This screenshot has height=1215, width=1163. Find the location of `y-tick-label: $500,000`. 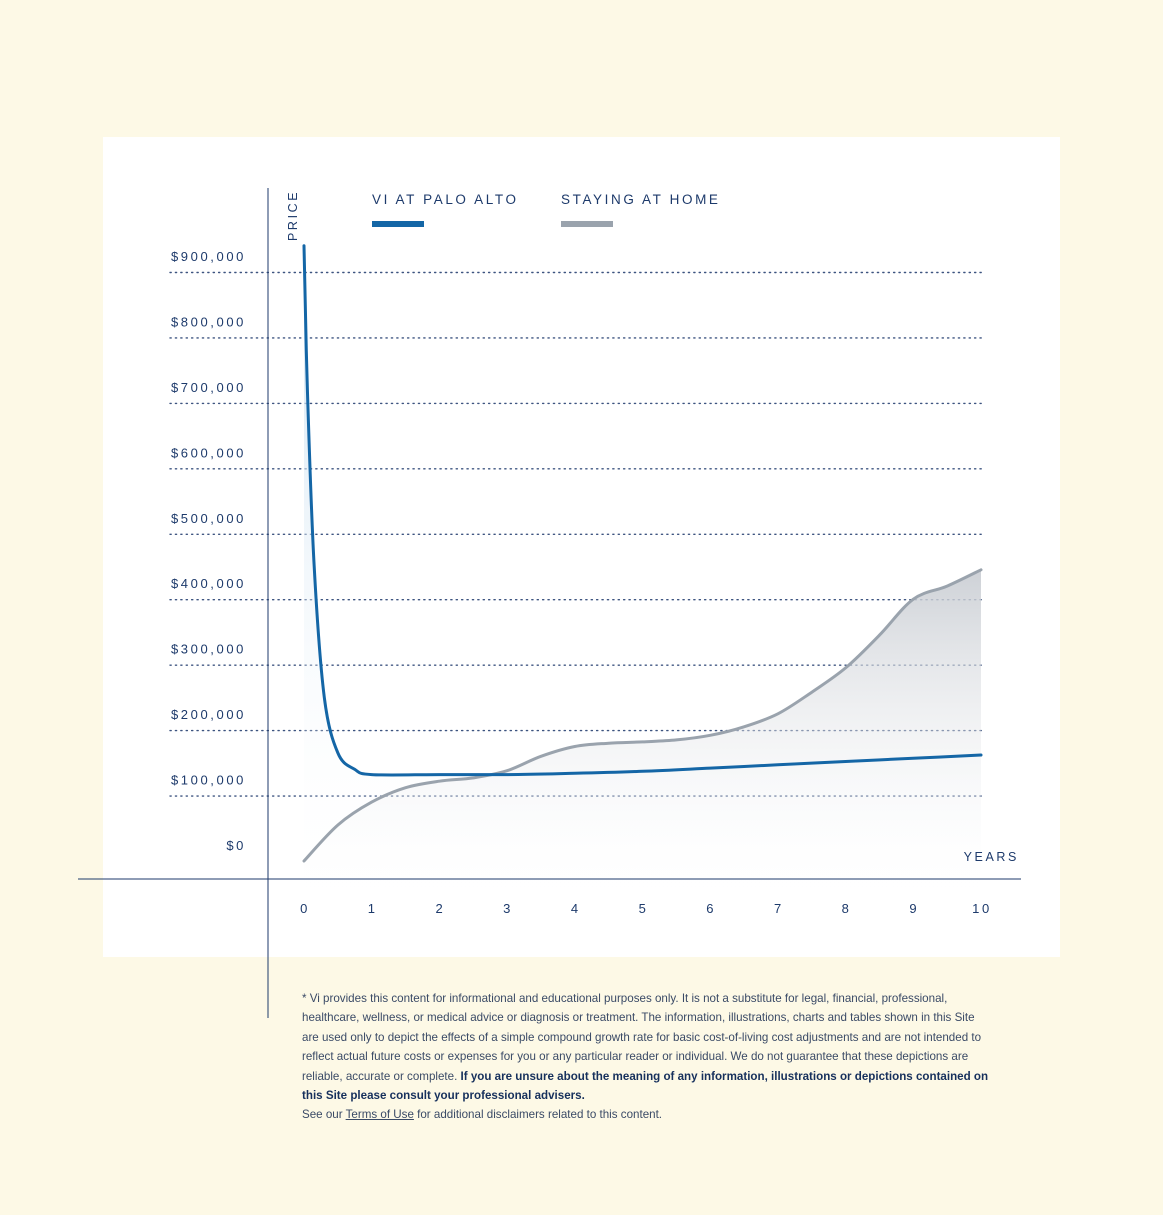

y-tick-label: $500,000 is located at coordinates (208, 518).